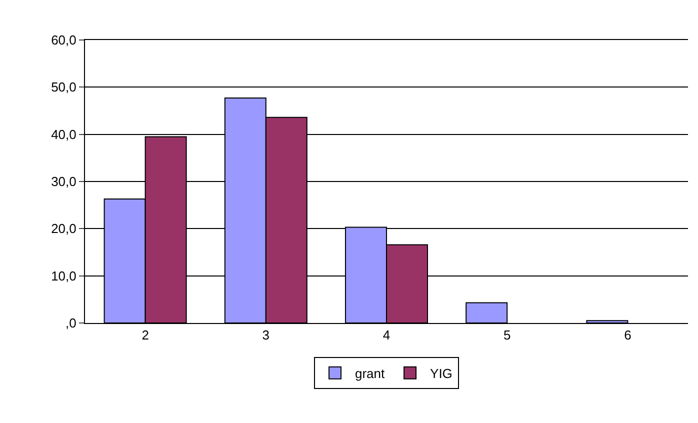 The image size is (698, 423). What do you see at coordinates (71, 323) in the screenshot?
I see `y-tick-label: ,0` at bounding box center [71, 323].